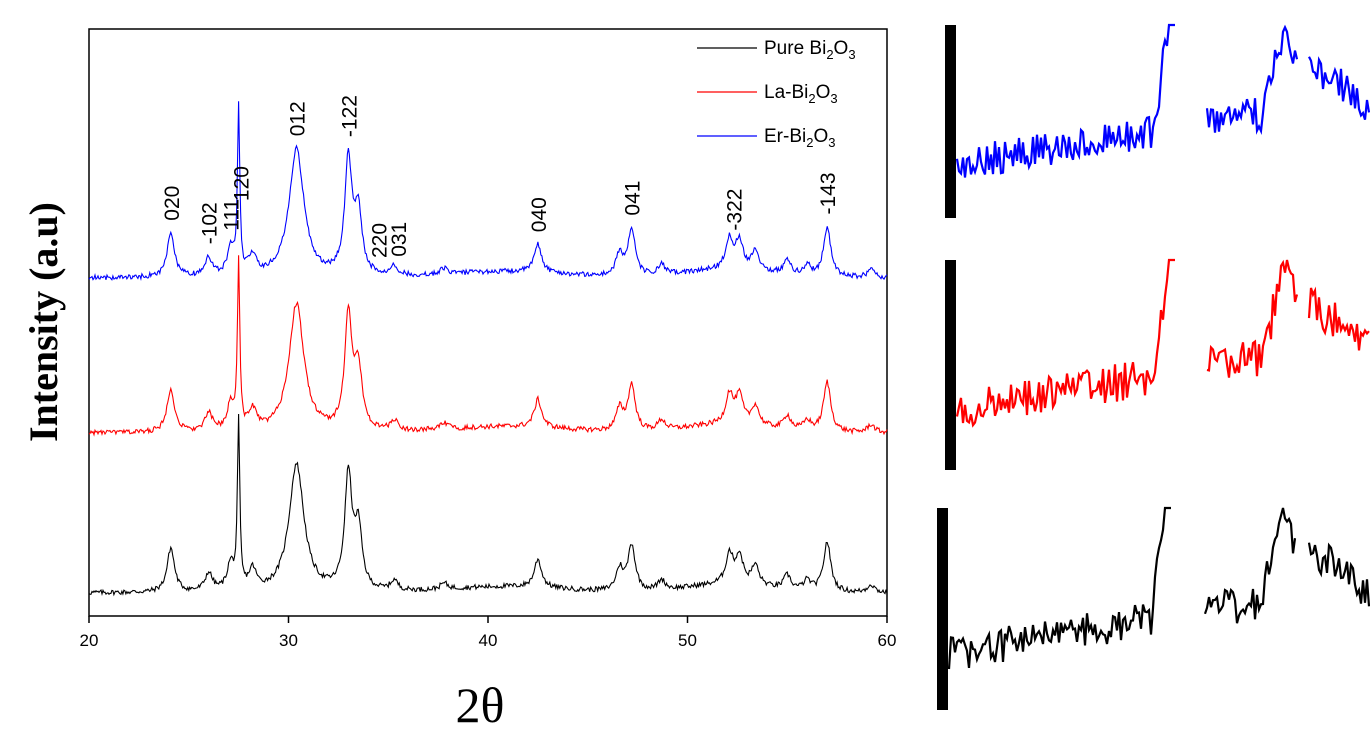 The width and height of the screenshot is (1370, 730). Describe the element at coordinates (349, 116) in the screenshot. I see `peak-label: -122` at that location.